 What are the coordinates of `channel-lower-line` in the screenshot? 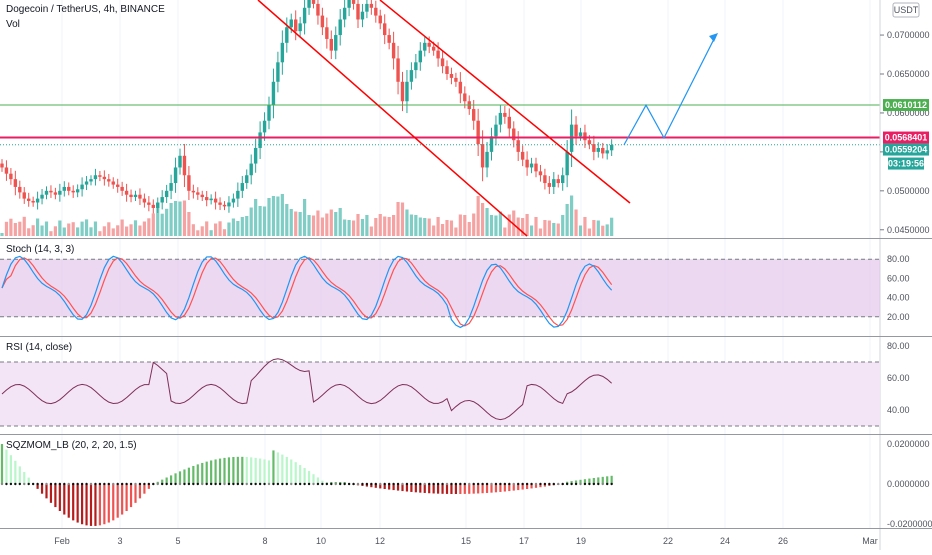 It's located at (392, 118).